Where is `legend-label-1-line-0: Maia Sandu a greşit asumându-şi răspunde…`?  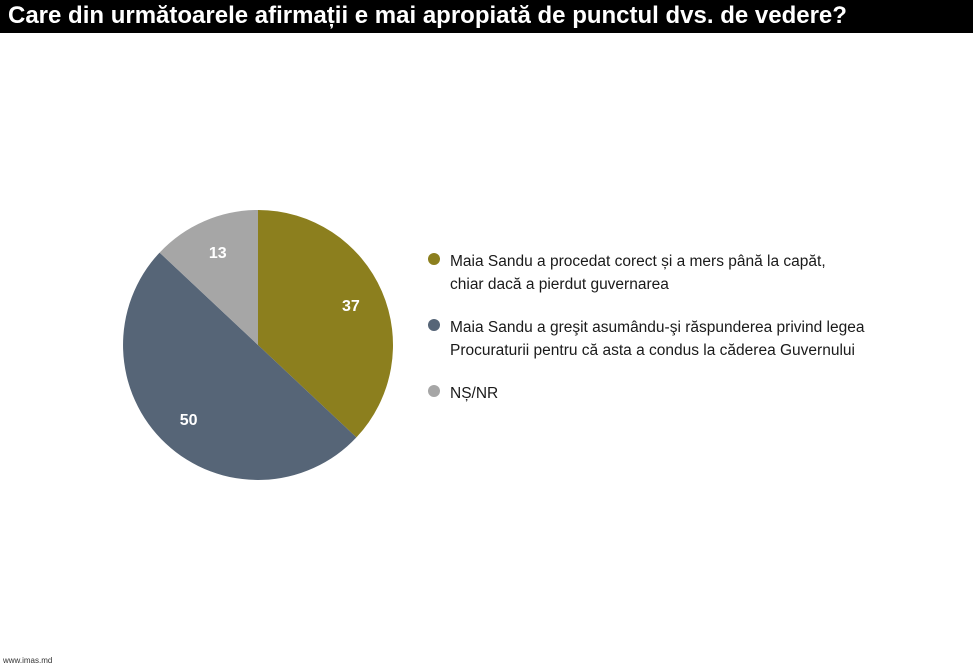 legend-label-1-line-0: Maia Sandu a greşit asumându-şi răspunde… is located at coordinates (657, 327).